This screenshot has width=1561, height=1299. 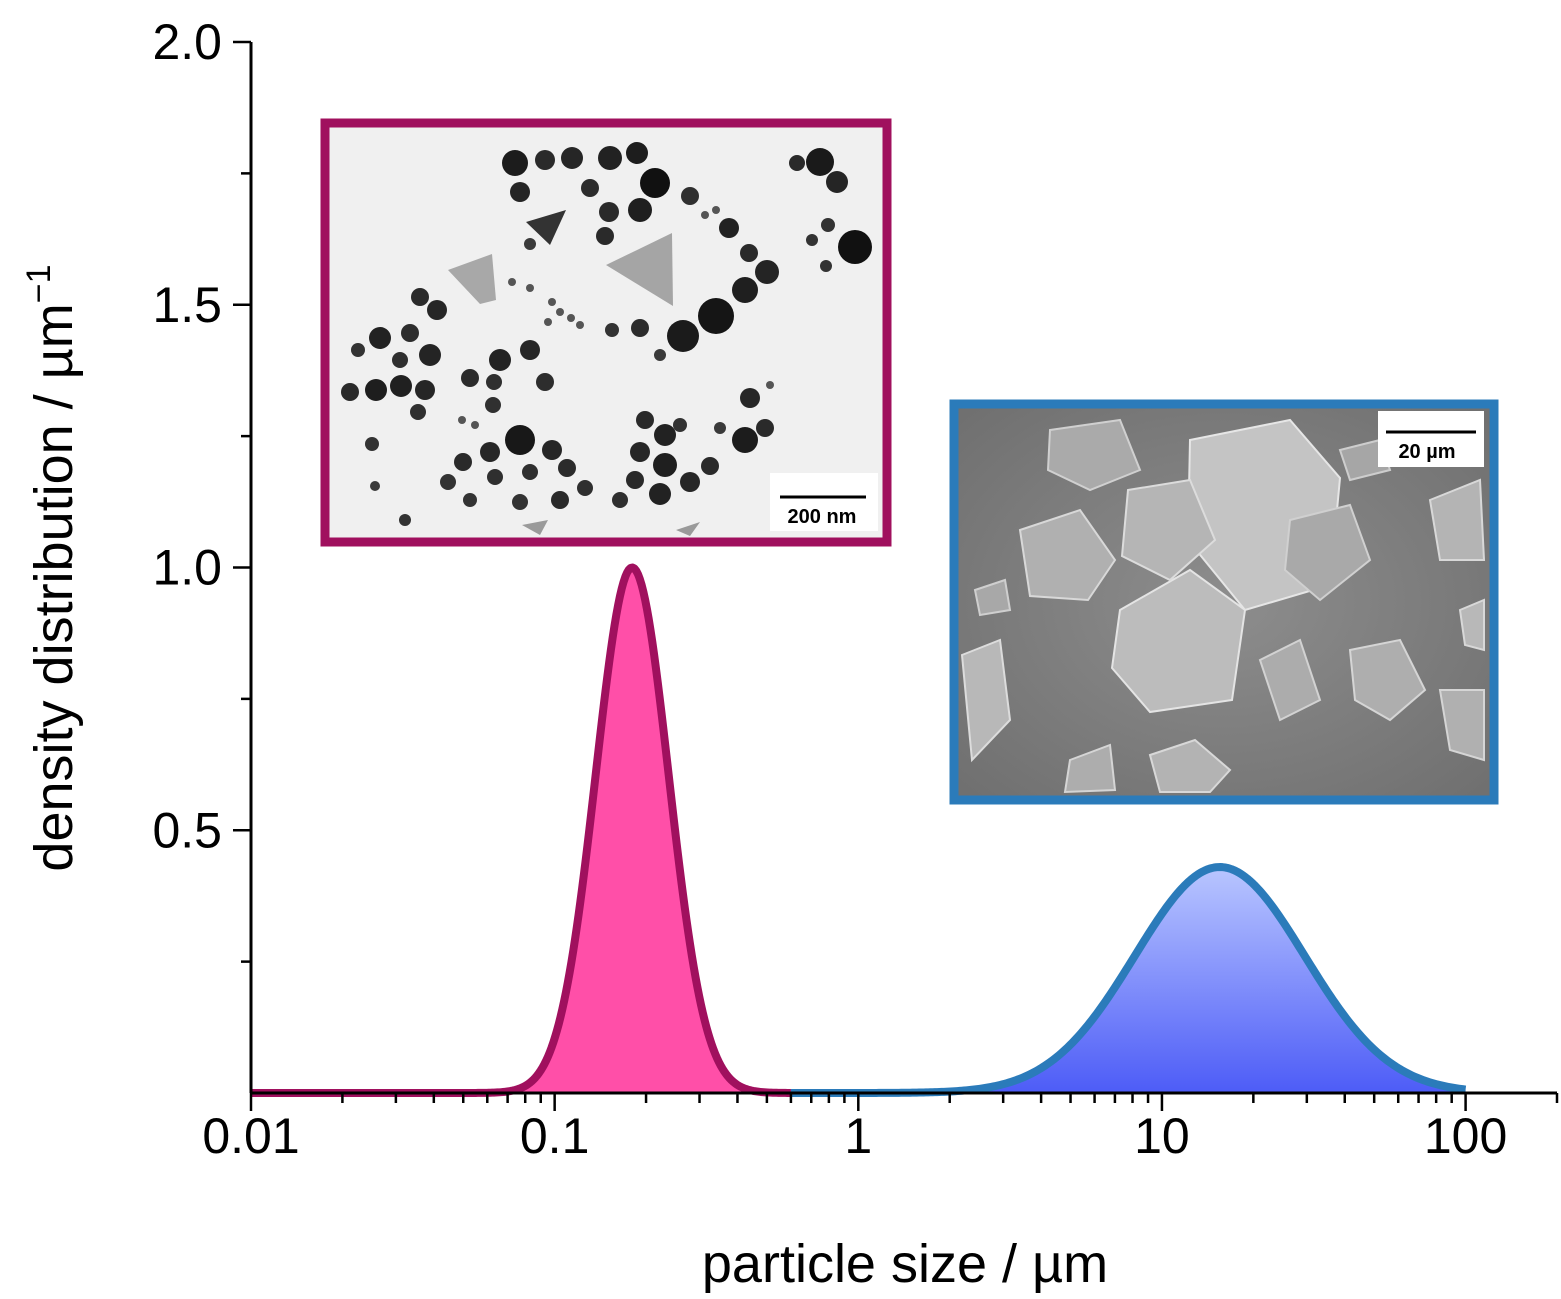 I want to click on x-tick-label: 10, so click(x=1162, y=1136).